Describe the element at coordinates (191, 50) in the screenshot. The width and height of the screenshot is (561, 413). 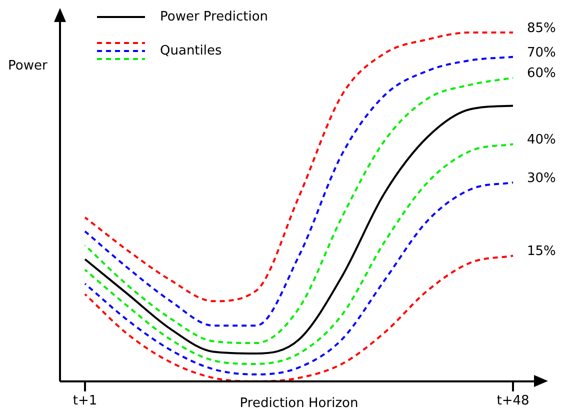
I see `annotation: Quantiles` at that location.